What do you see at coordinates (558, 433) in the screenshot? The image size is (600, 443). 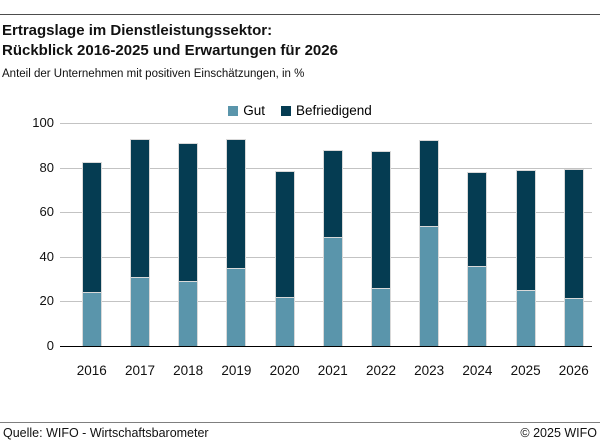 I see `copyright-note: © 2025 WIFO` at bounding box center [558, 433].